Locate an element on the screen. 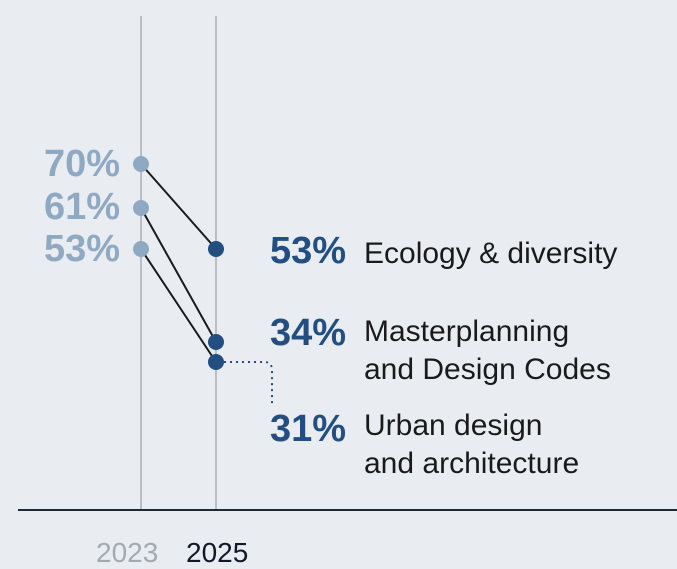 Image resolution: width=677 pixels, height=569 pixels. value-label-2023-ecology: 70% is located at coordinates (81, 164).